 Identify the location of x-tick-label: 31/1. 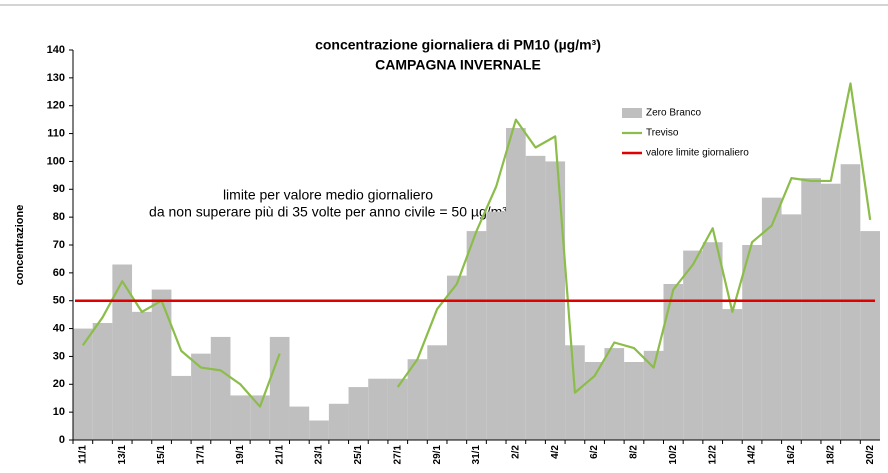
(476, 455).